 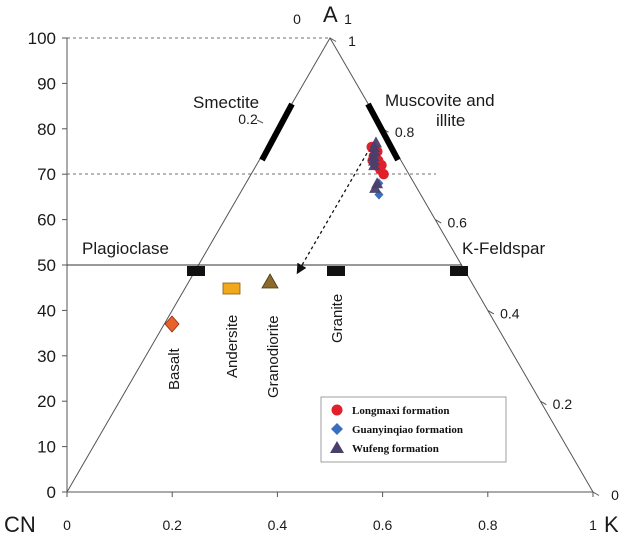 I want to click on legend-wufeng-marker, so click(x=337, y=447).